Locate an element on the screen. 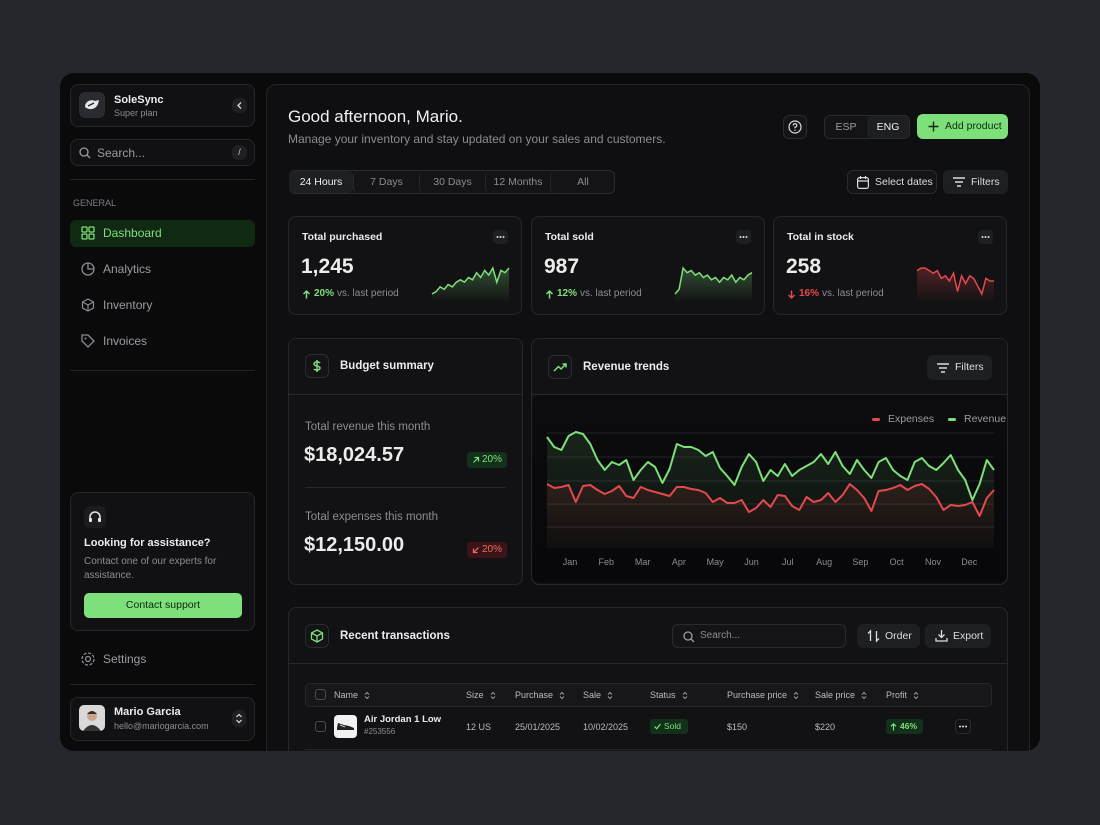  x-tick-label: Aug is located at coordinates (824, 562).